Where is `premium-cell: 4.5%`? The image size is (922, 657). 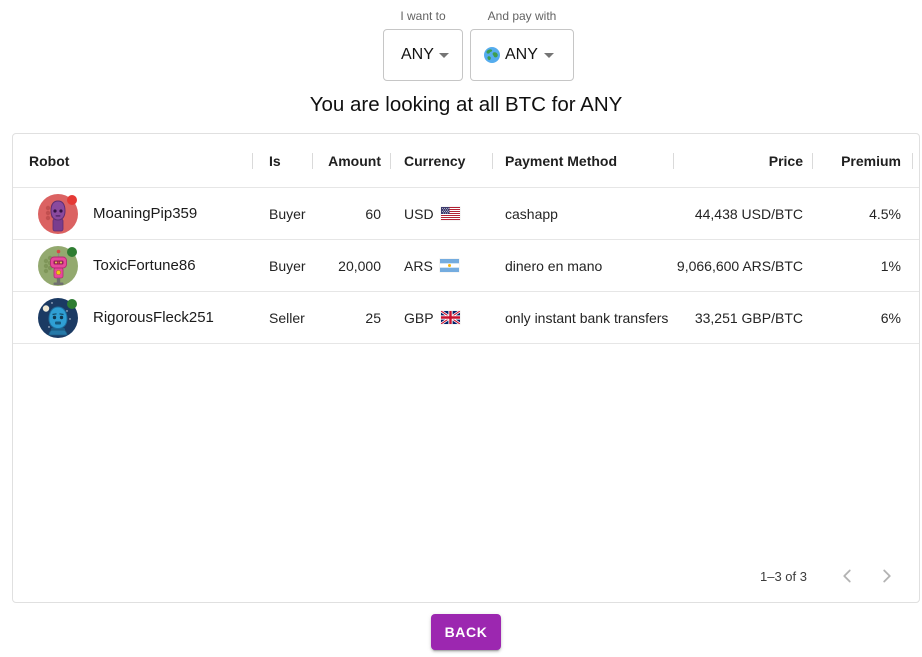
premium-cell: 4.5% is located at coordinates (885, 213).